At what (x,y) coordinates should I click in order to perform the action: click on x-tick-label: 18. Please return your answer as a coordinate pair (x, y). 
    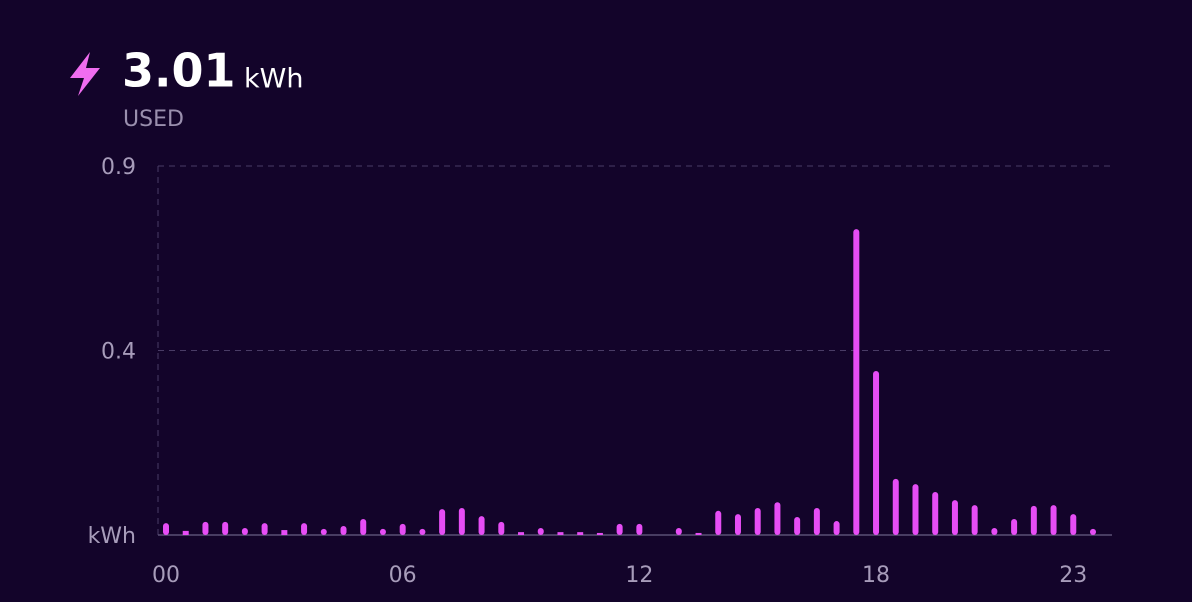
    Looking at the image, I should click on (876, 575).